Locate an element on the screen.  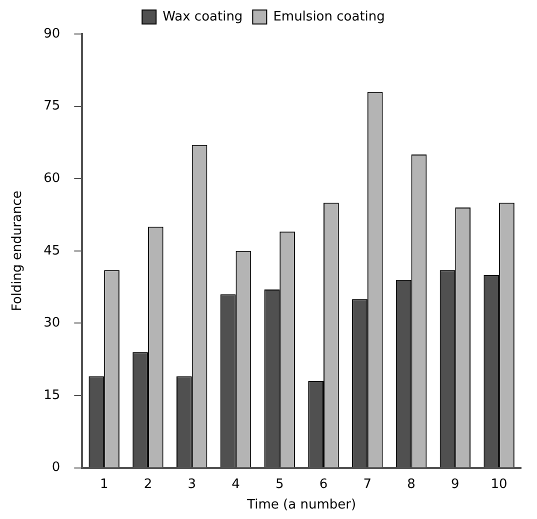
x-tick-label: 2 is located at coordinates (148, 484).